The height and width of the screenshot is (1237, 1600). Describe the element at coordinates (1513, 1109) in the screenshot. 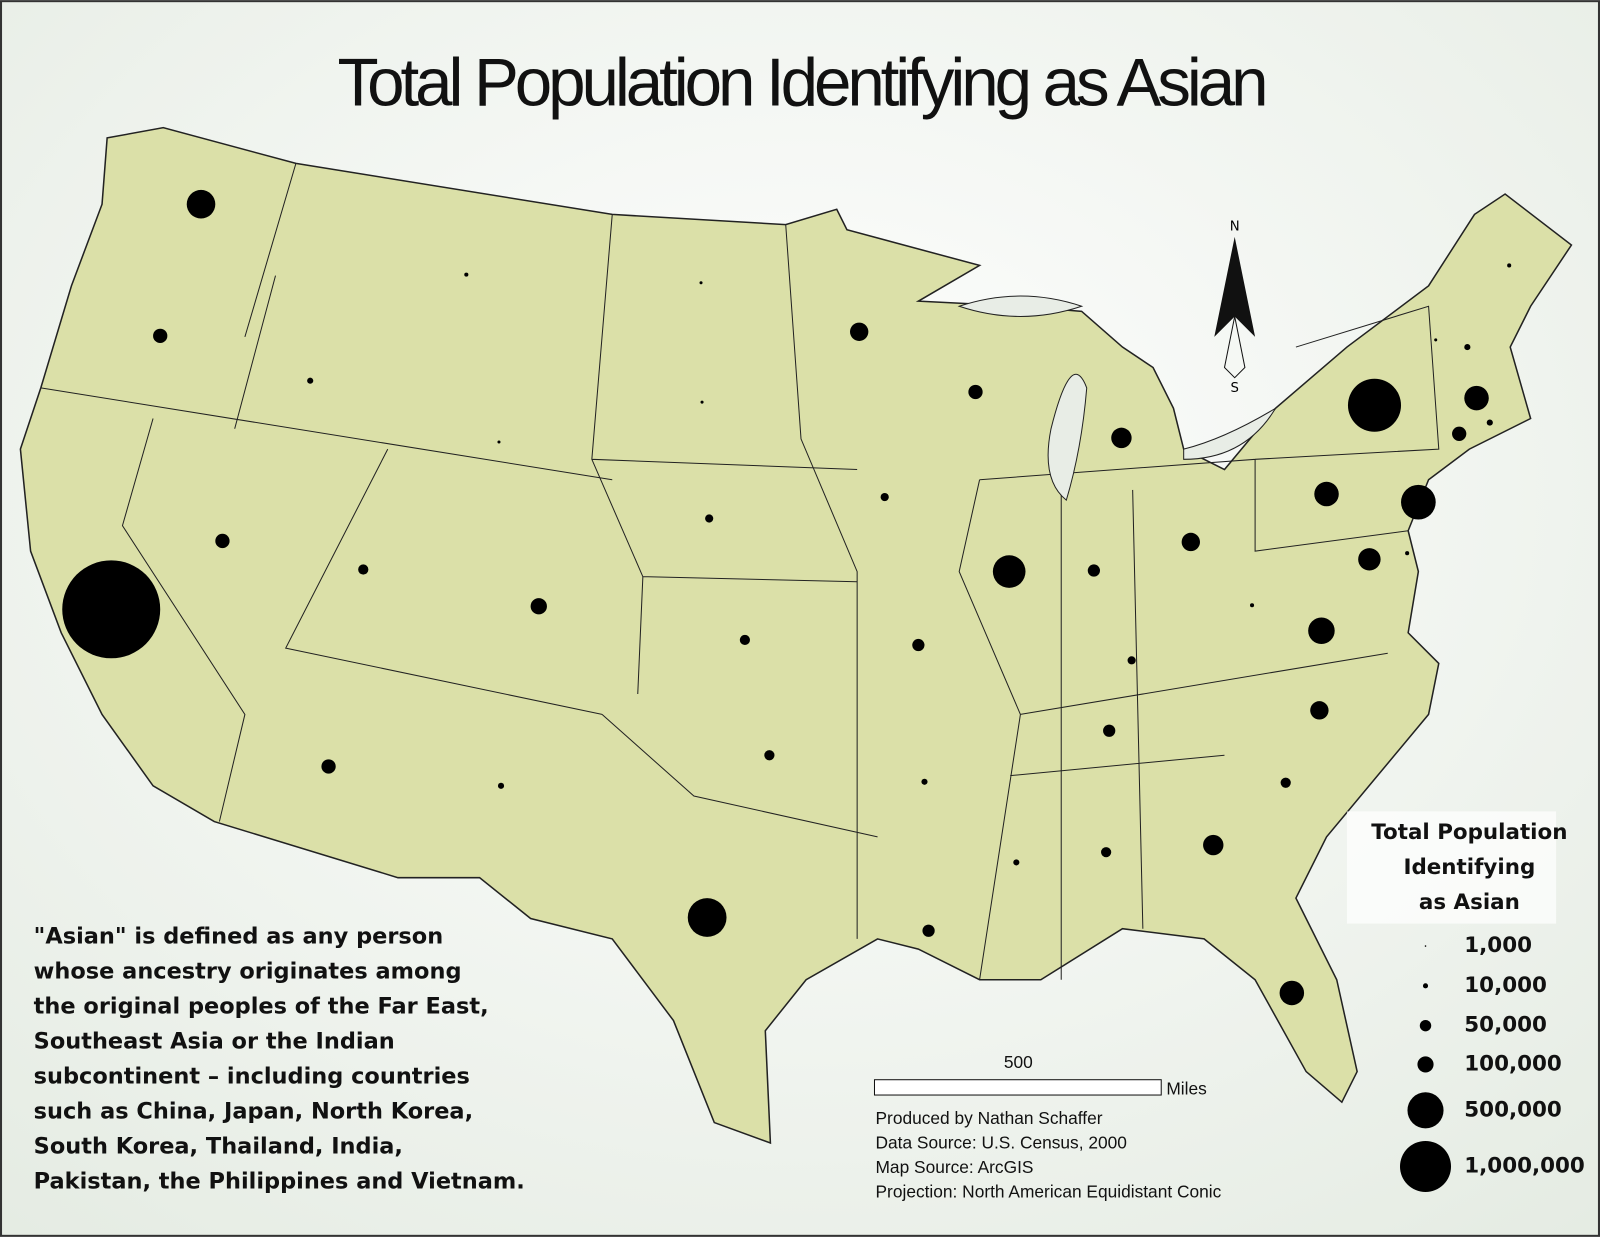

I see `legend-label: 500,000` at that location.